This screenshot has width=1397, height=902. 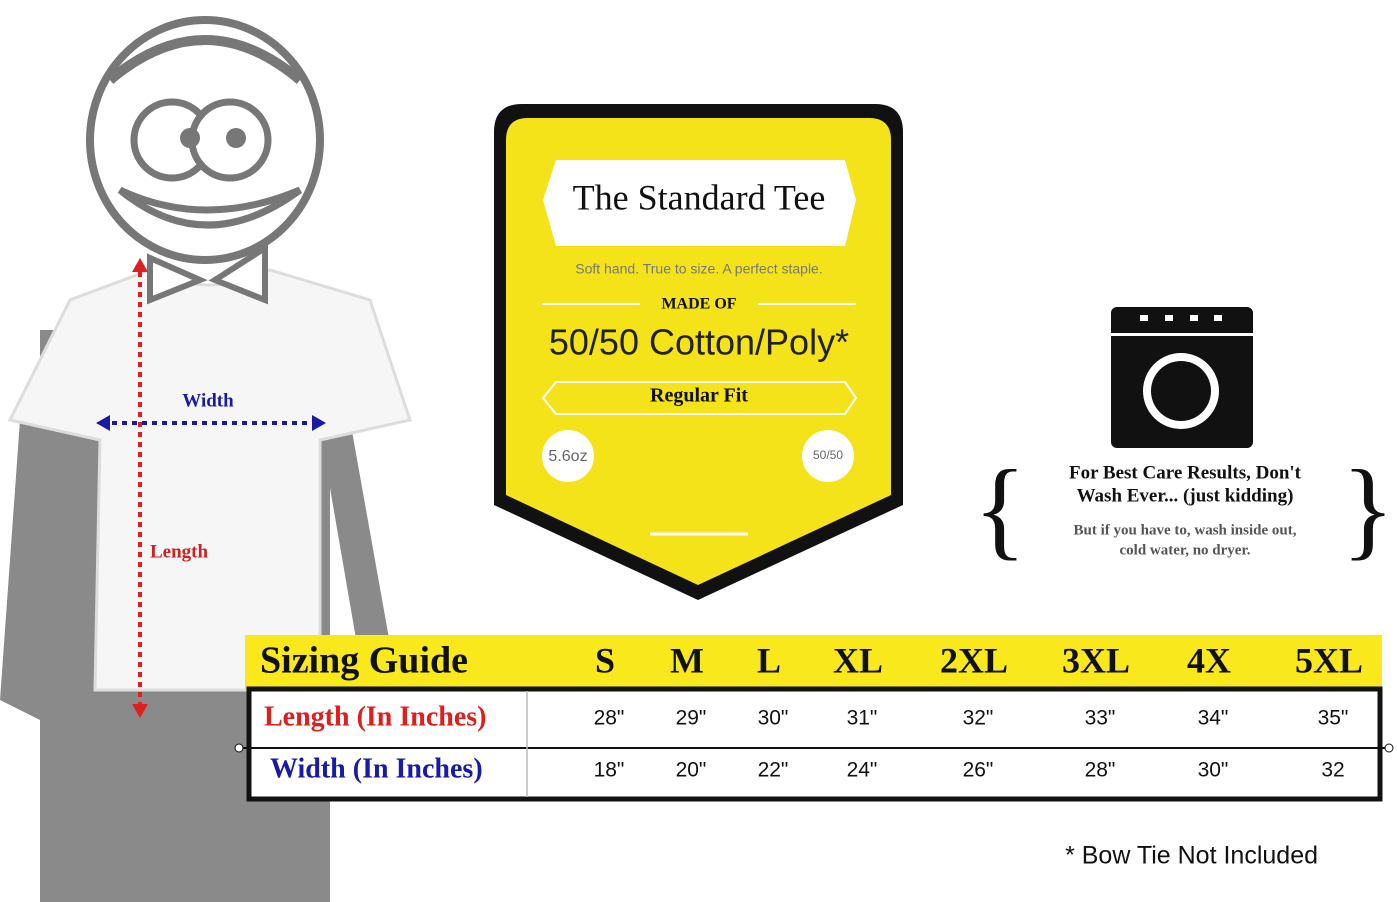 I want to click on size-value: 29", so click(x=691, y=718).